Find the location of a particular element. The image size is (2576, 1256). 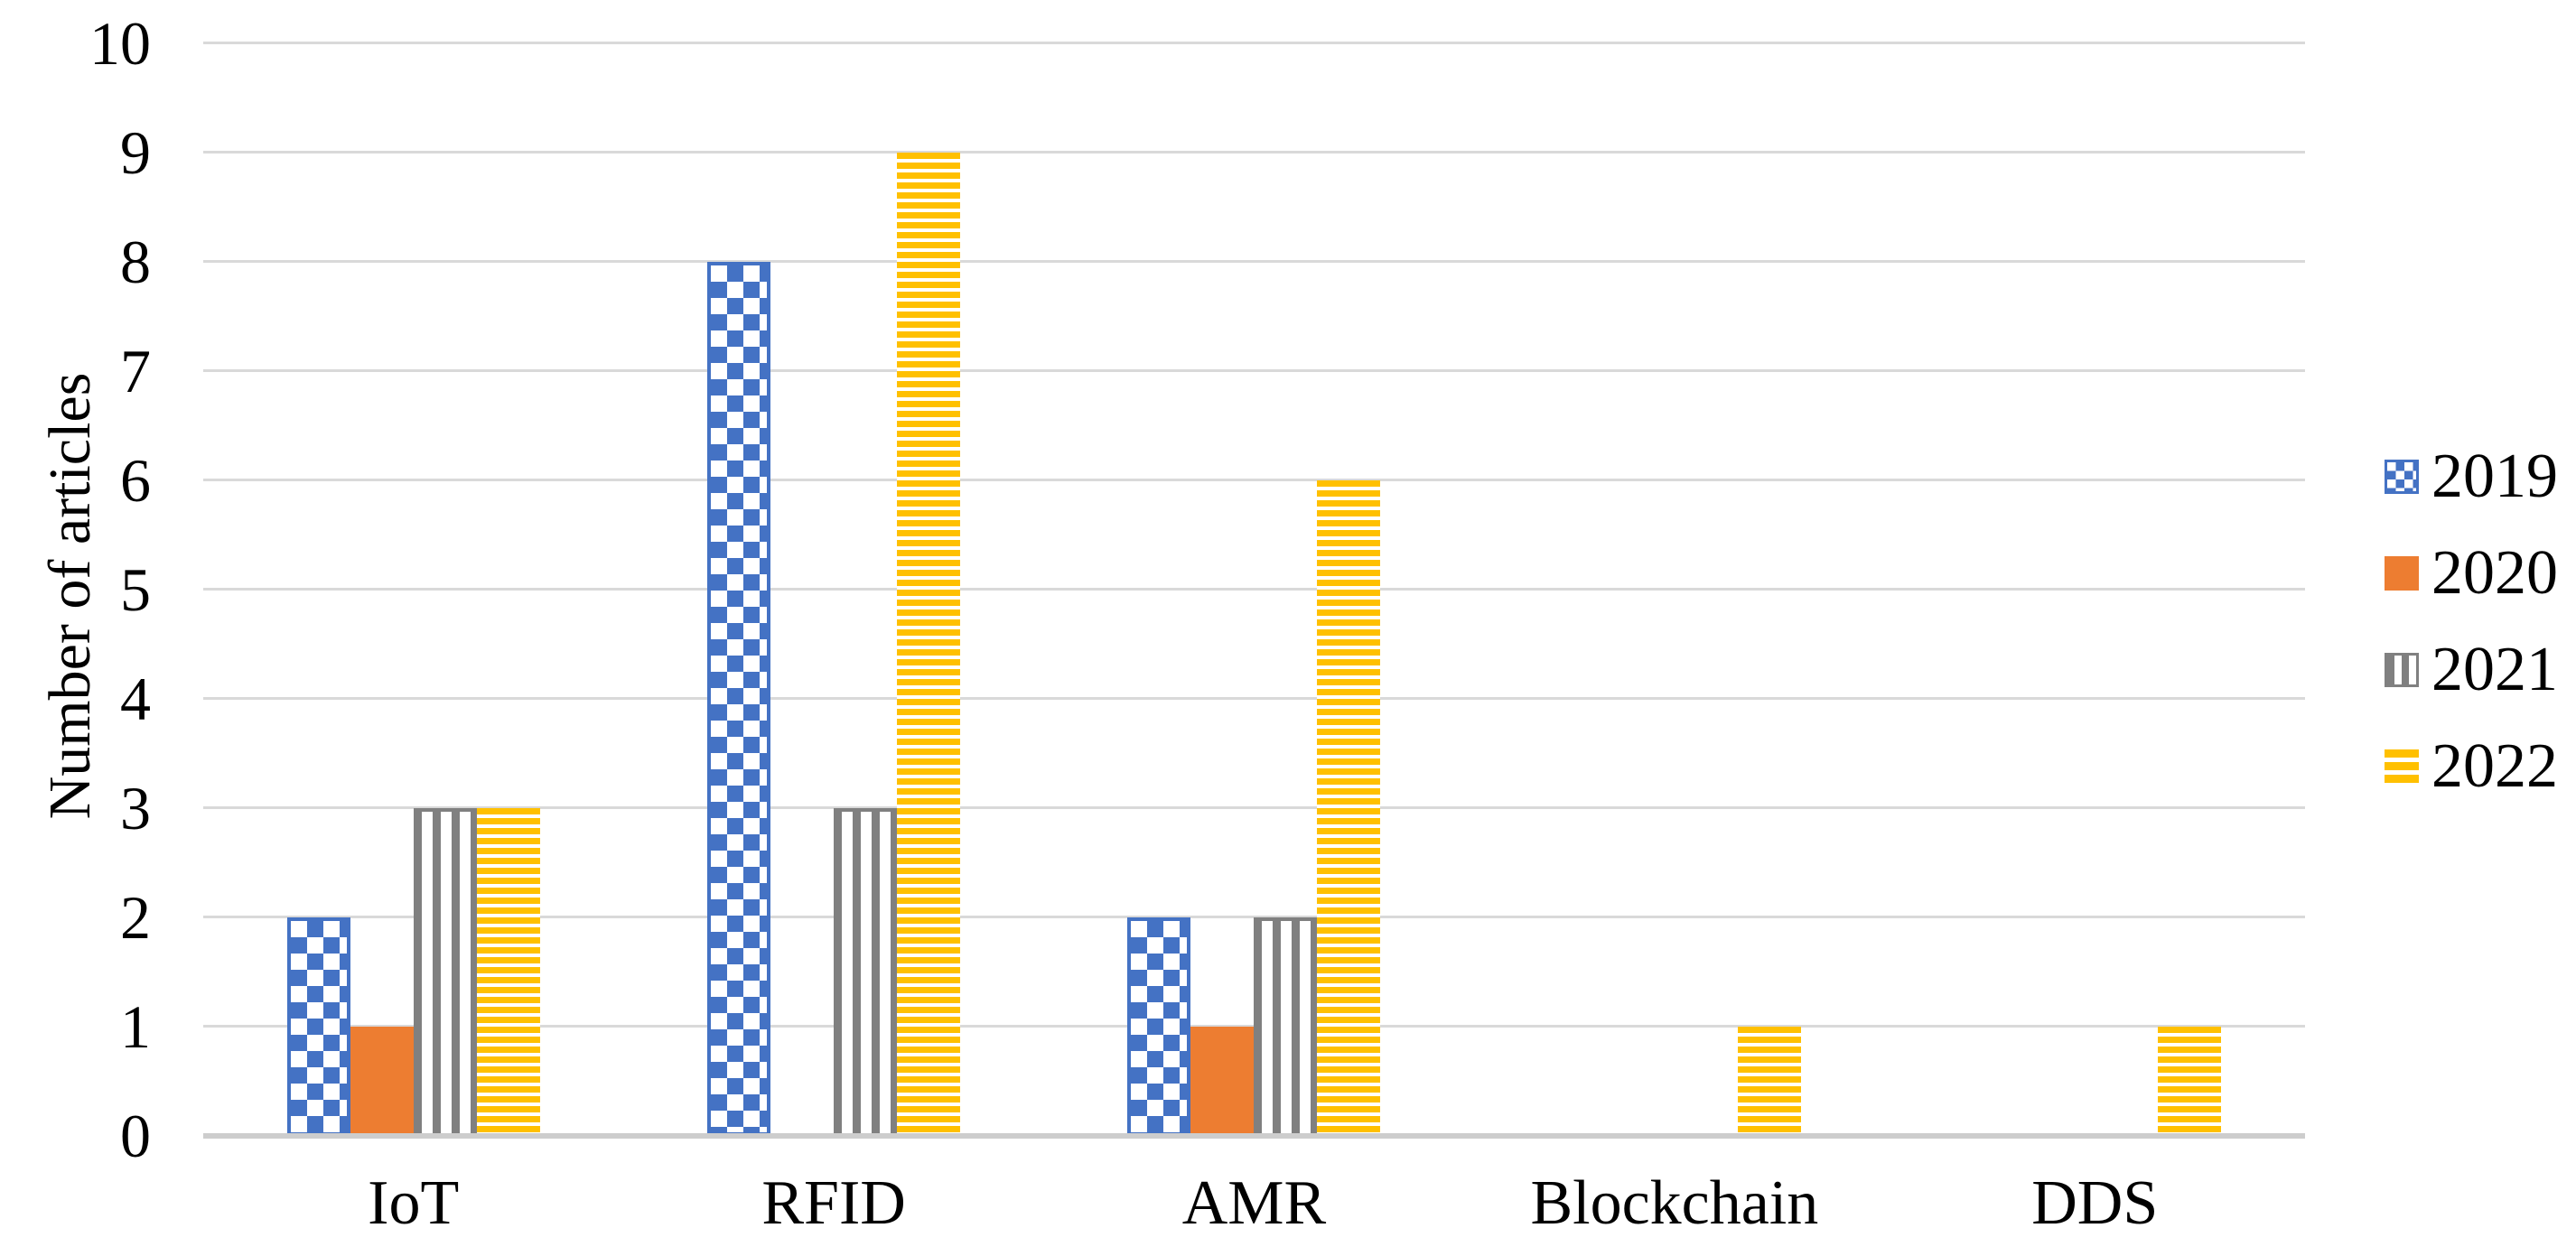

bar-slot-2021-Blockchain is located at coordinates (1706, 589).